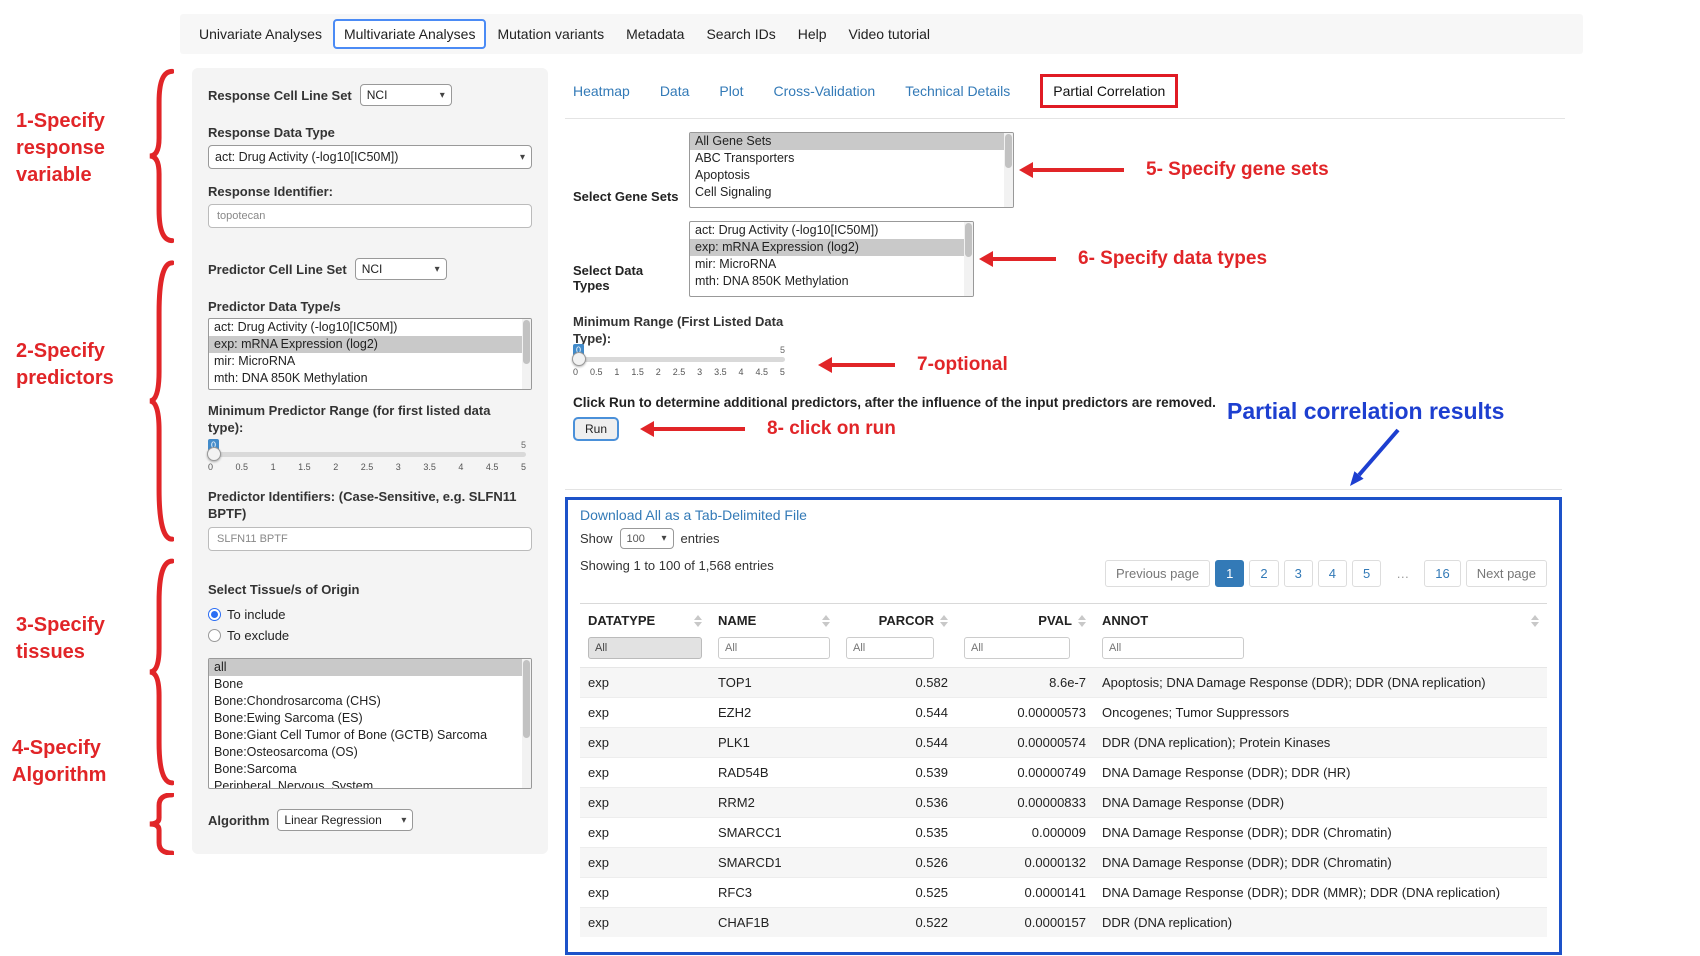 This screenshot has width=1700, height=956. I want to click on next-page-button: Next page, so click(1506, 573).